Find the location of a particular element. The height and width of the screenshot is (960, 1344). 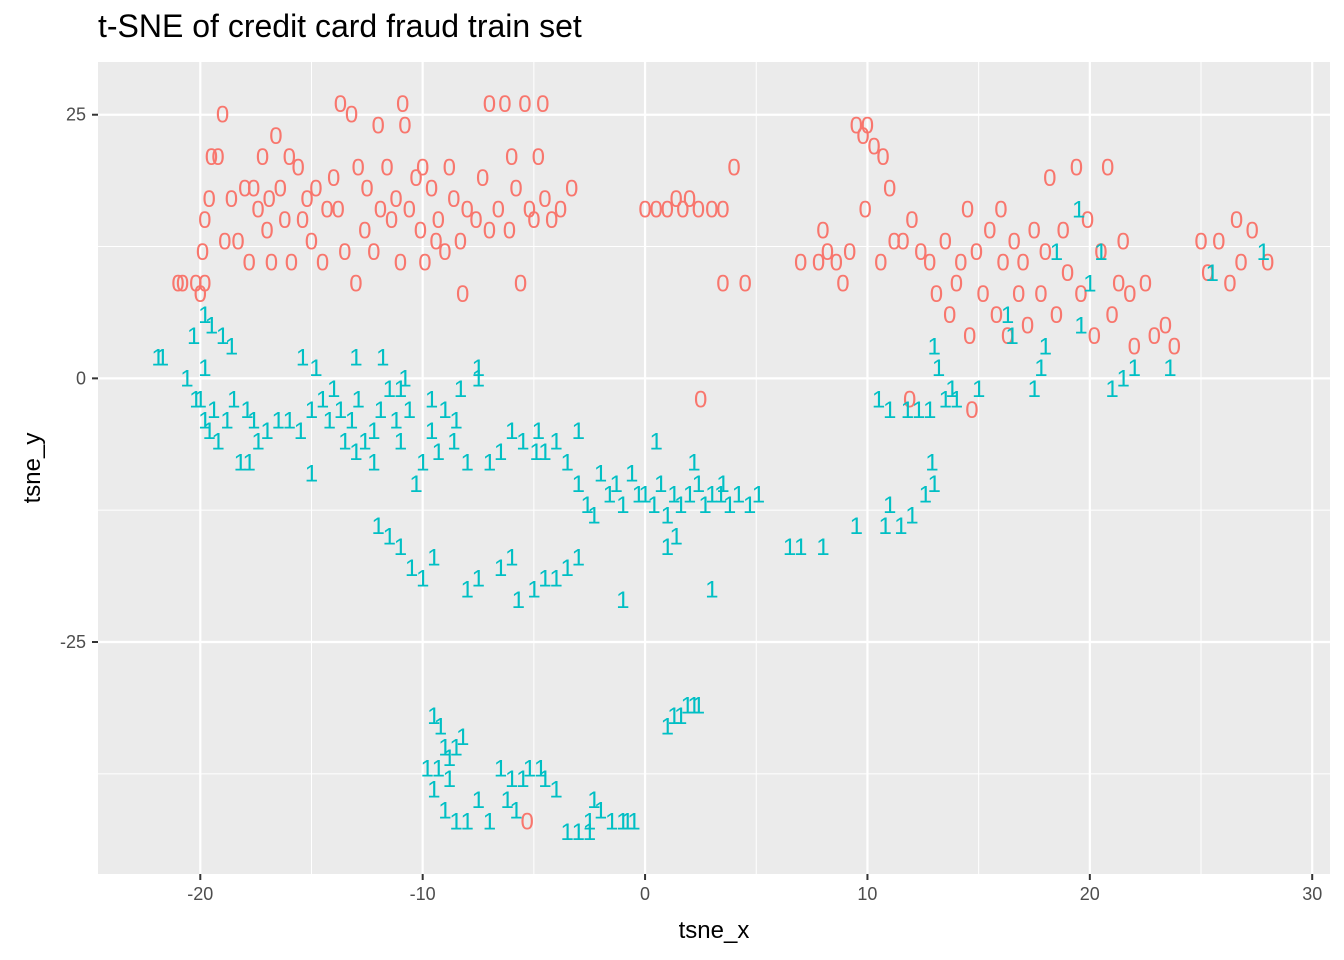

x-tick-label: 30 is located at coordinates (1312, 894).